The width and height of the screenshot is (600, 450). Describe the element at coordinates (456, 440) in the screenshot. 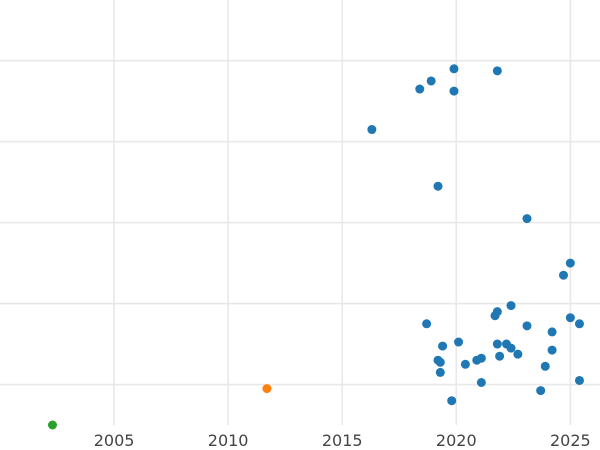

I see `x-tick-label-2020: 2020` at that location.